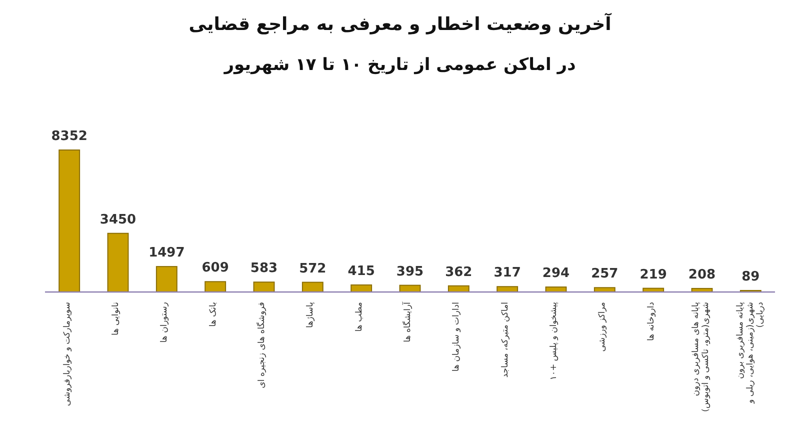 The height and width of the screenshot is (438, 800). I want to click on data-label: 609, so click(215, 268).